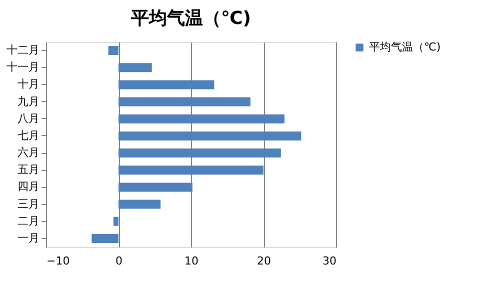 The image size is (495, 299). I want to click on x-tick-label: 0, so click(119, 261).